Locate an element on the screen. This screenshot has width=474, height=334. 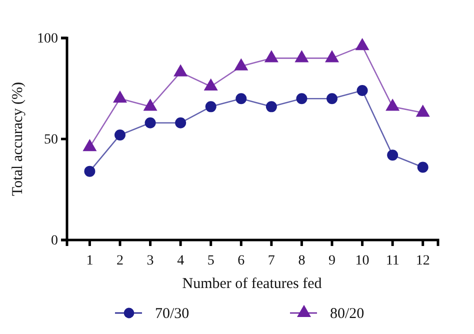
x-tick-label: 10 is located at coordinates (362, 260).